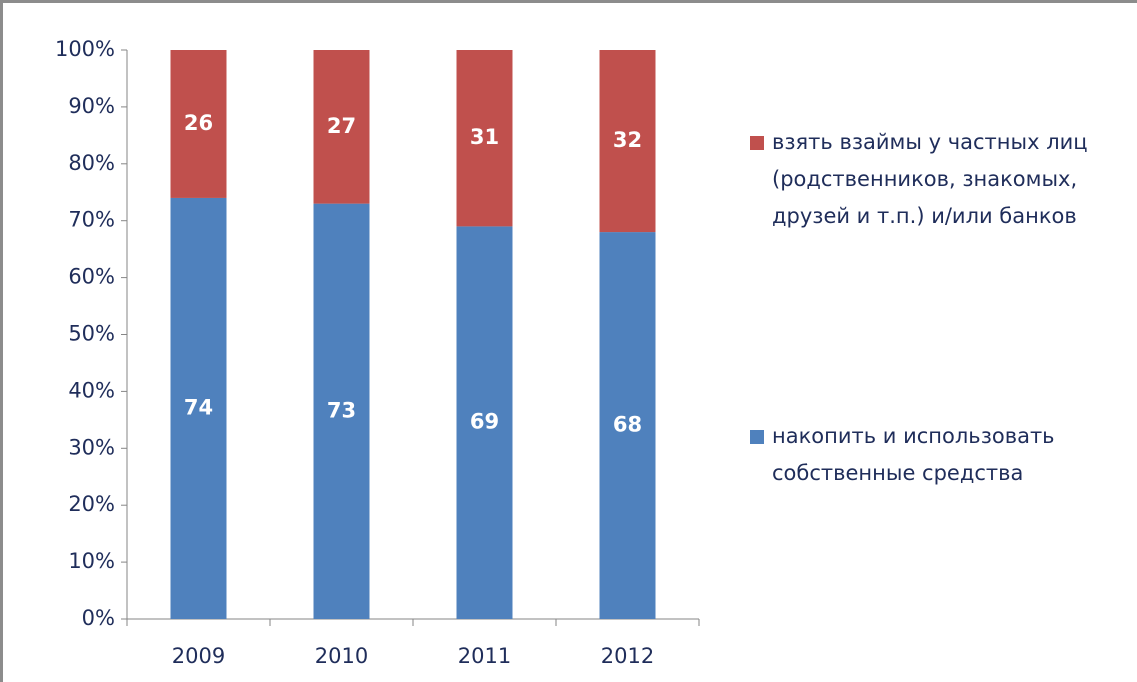 This screenshot has width=1137, height=682. I want to click on y-tick-label: 70%, so click(91, 220).